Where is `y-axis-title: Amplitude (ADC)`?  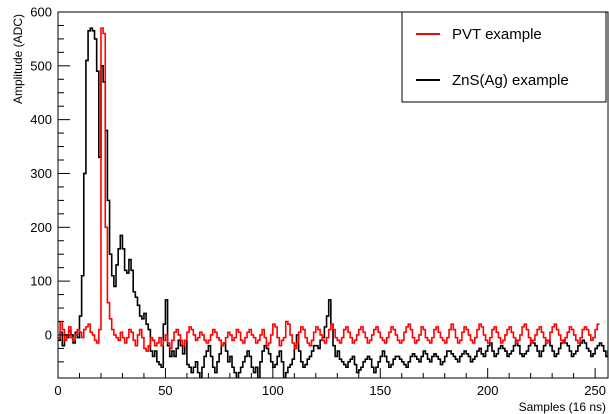 y-axis-title: Amplitude (ADC) is located at coordinates (18, 59).